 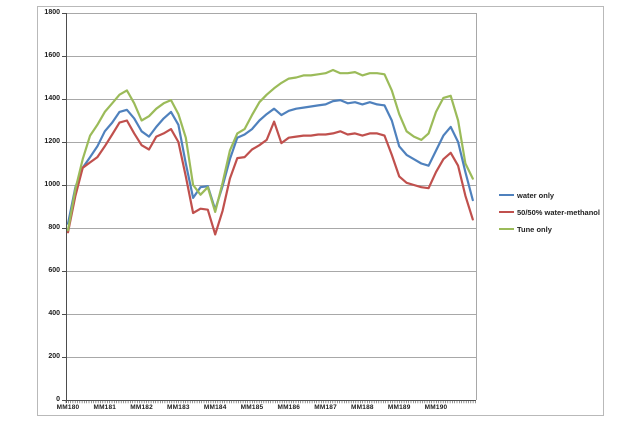 What do you see at coordinates (325, 407) in the screenshot?
I see `x-tick-label: MM187` at bounding box center [325, 407].